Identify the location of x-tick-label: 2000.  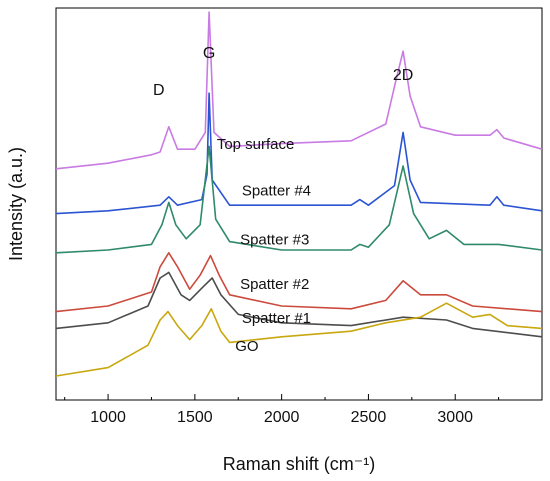
(282, 417).